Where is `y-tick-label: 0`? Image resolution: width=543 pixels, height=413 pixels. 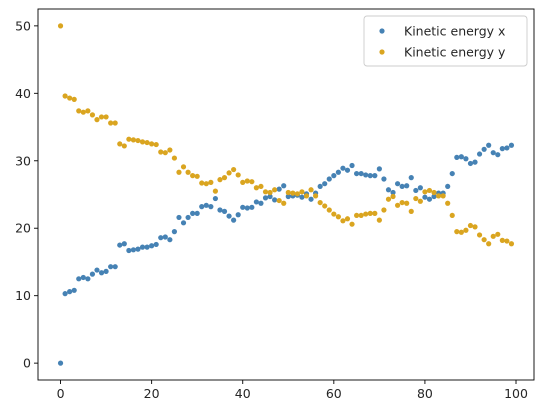
y-tick-label: 0 is located at coordinates (27, 363).